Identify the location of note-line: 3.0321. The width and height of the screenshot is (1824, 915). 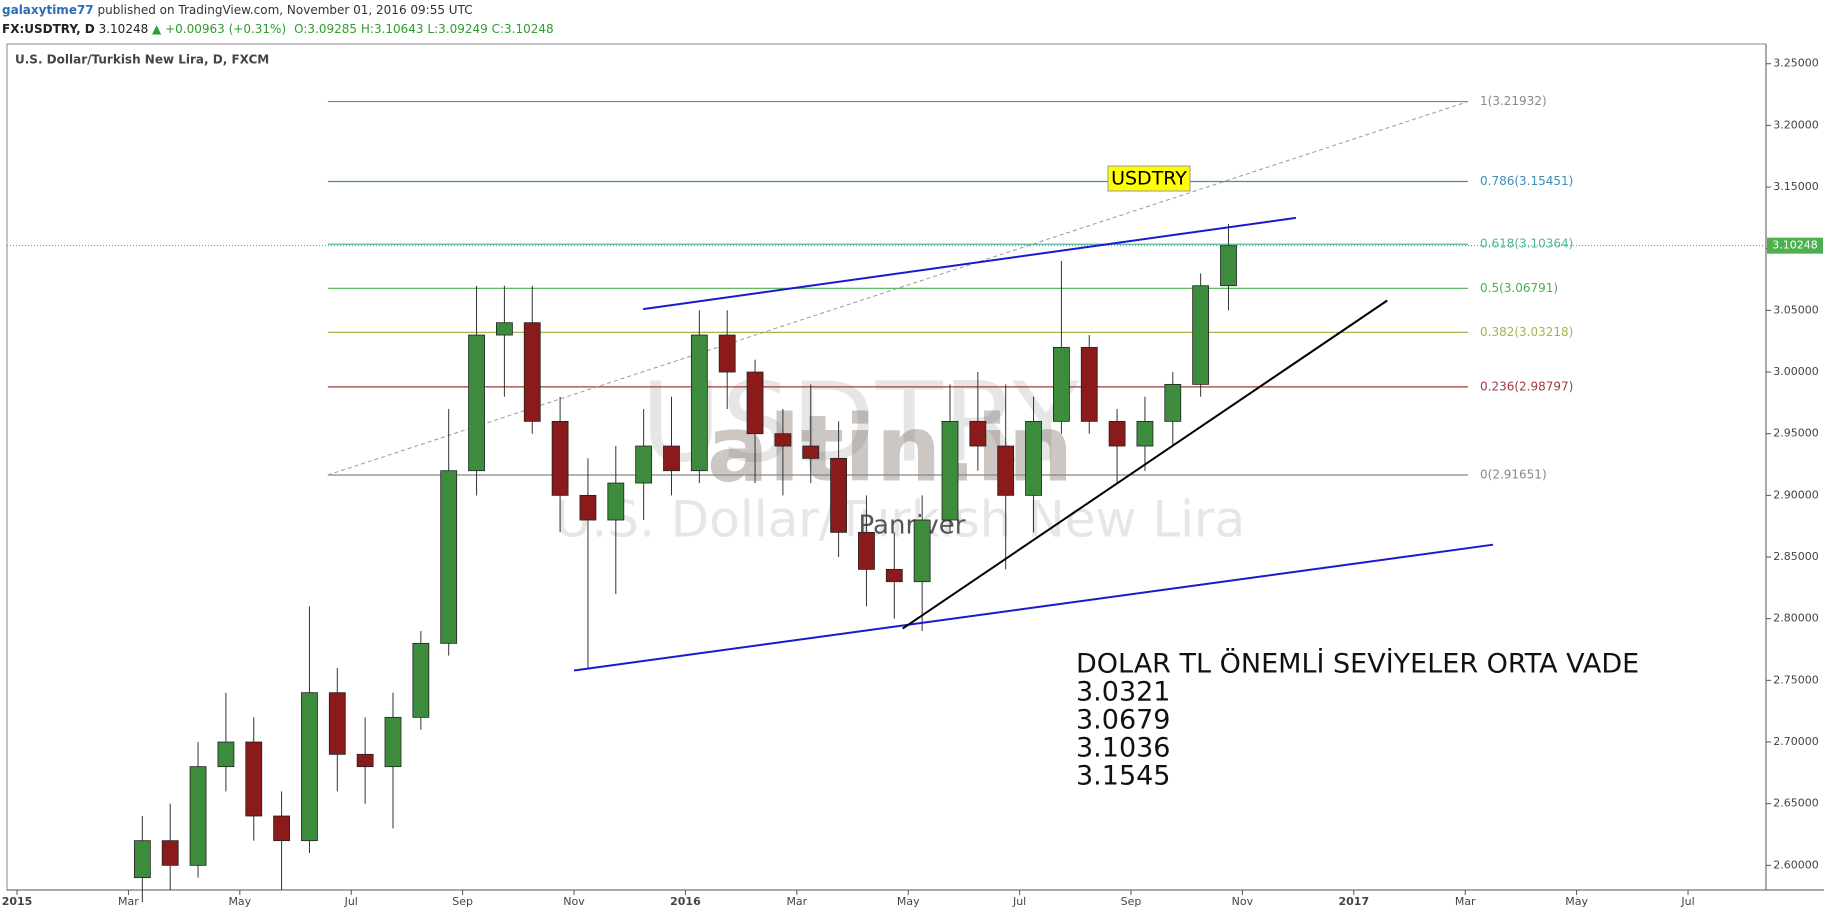
(1123, 692).